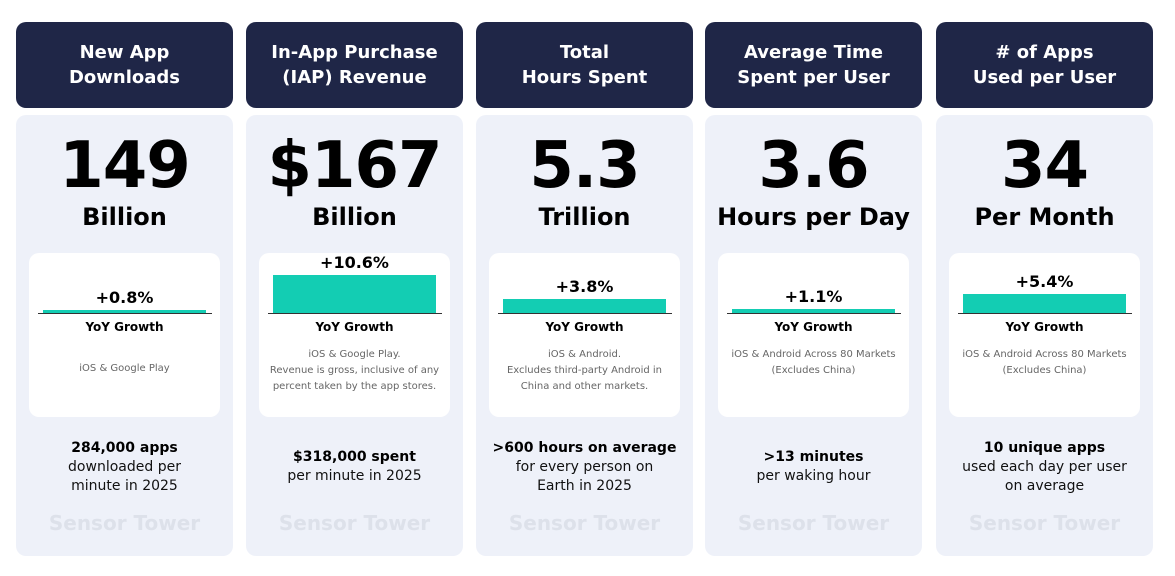  I want to click on growth-label: +0.8%, so click(124, 298).